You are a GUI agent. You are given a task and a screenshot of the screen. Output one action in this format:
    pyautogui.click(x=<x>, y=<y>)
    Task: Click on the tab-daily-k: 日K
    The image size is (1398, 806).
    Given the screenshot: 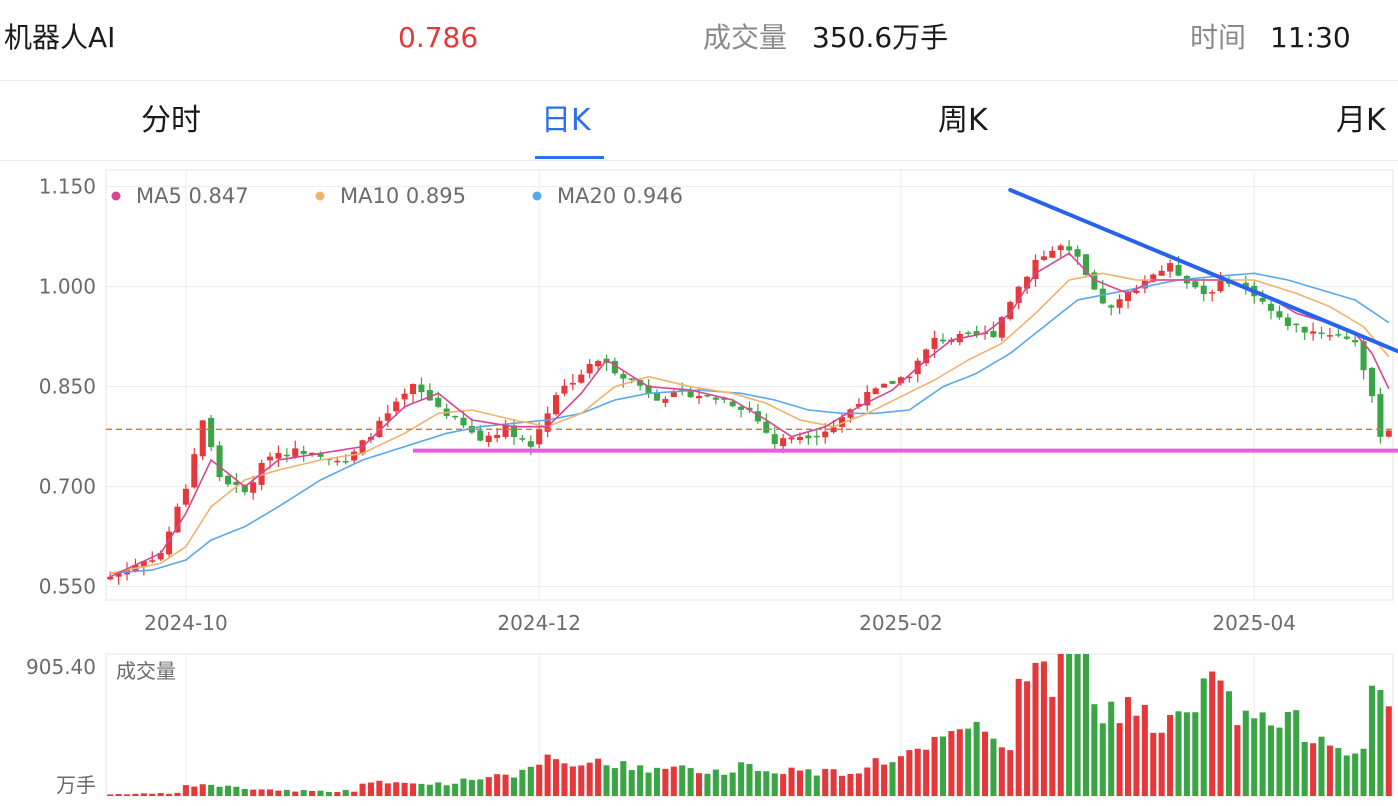 What is the action you would take?
    pyautogui.click(x=566, y=120)
    